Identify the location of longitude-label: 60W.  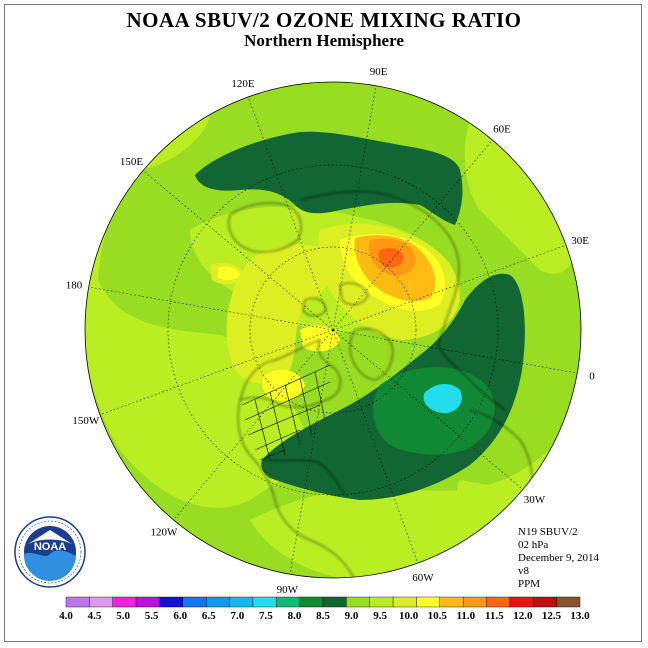
(423, 578).